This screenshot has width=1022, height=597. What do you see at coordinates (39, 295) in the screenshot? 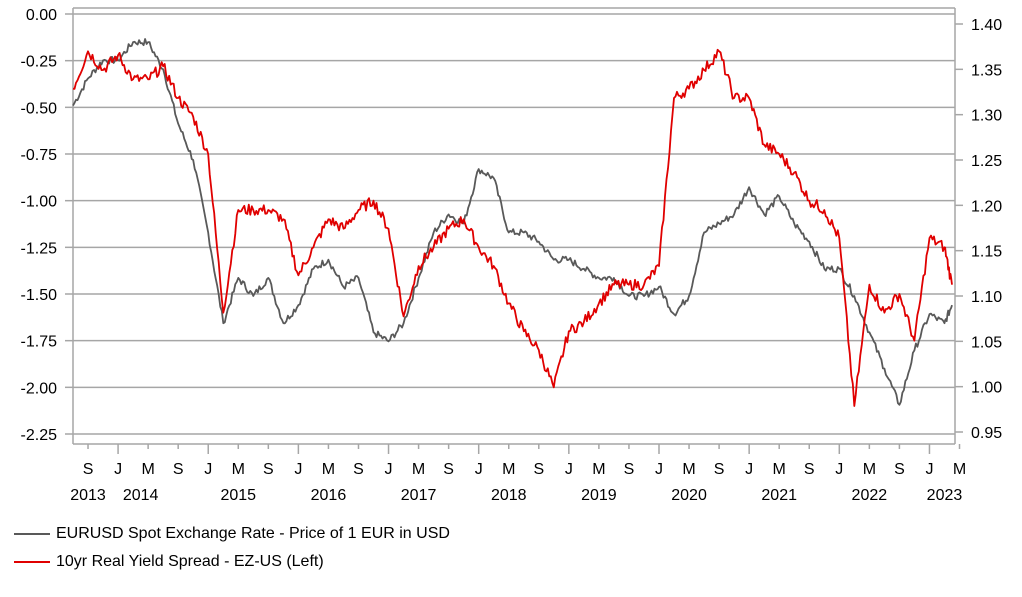
I see `left-tick-label: -1.50` at bounding box center [39, 295].